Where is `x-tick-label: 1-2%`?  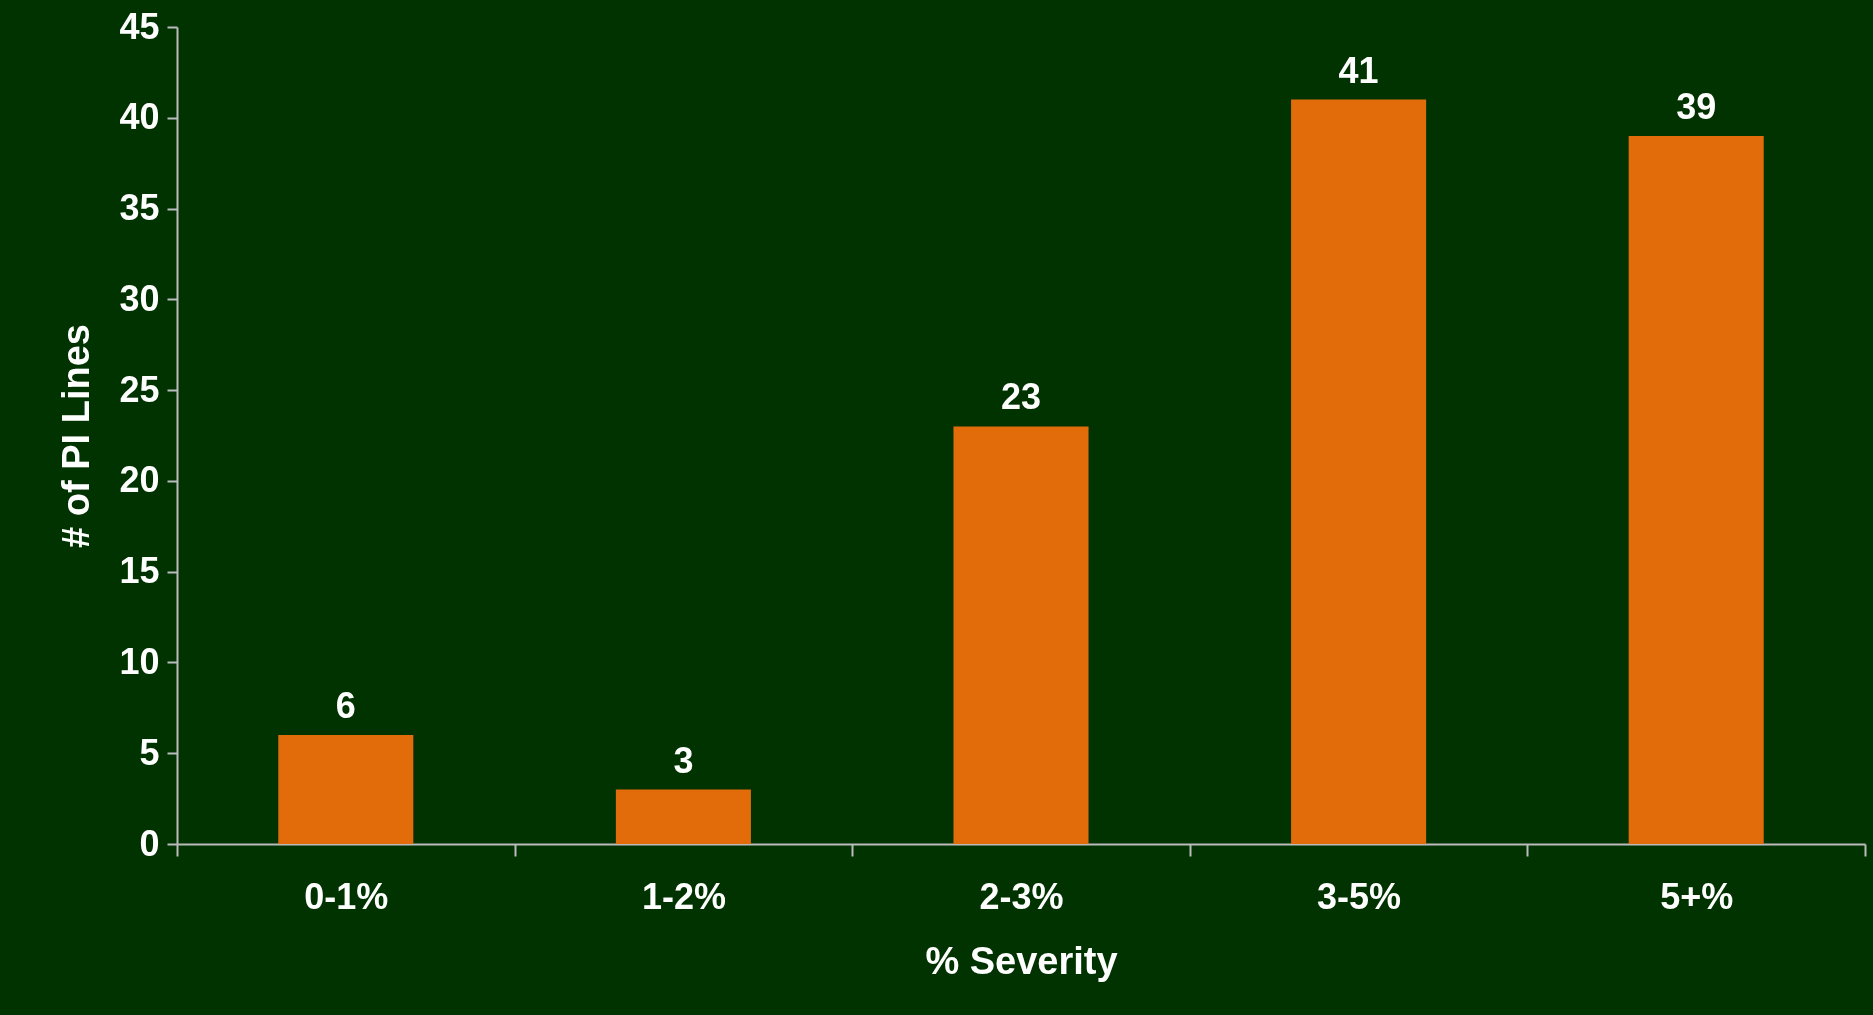
x-tick-label: 1-2% is located at coordinates (683, 896).